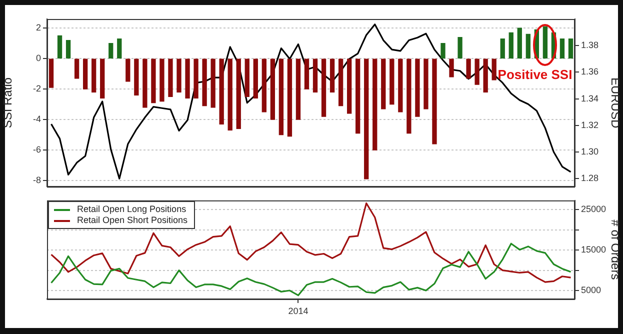  What do you see at coordinates (593, 209) in the screenshot?
I see `y2-tick-label: 25000` at bounding box center [593, 209].